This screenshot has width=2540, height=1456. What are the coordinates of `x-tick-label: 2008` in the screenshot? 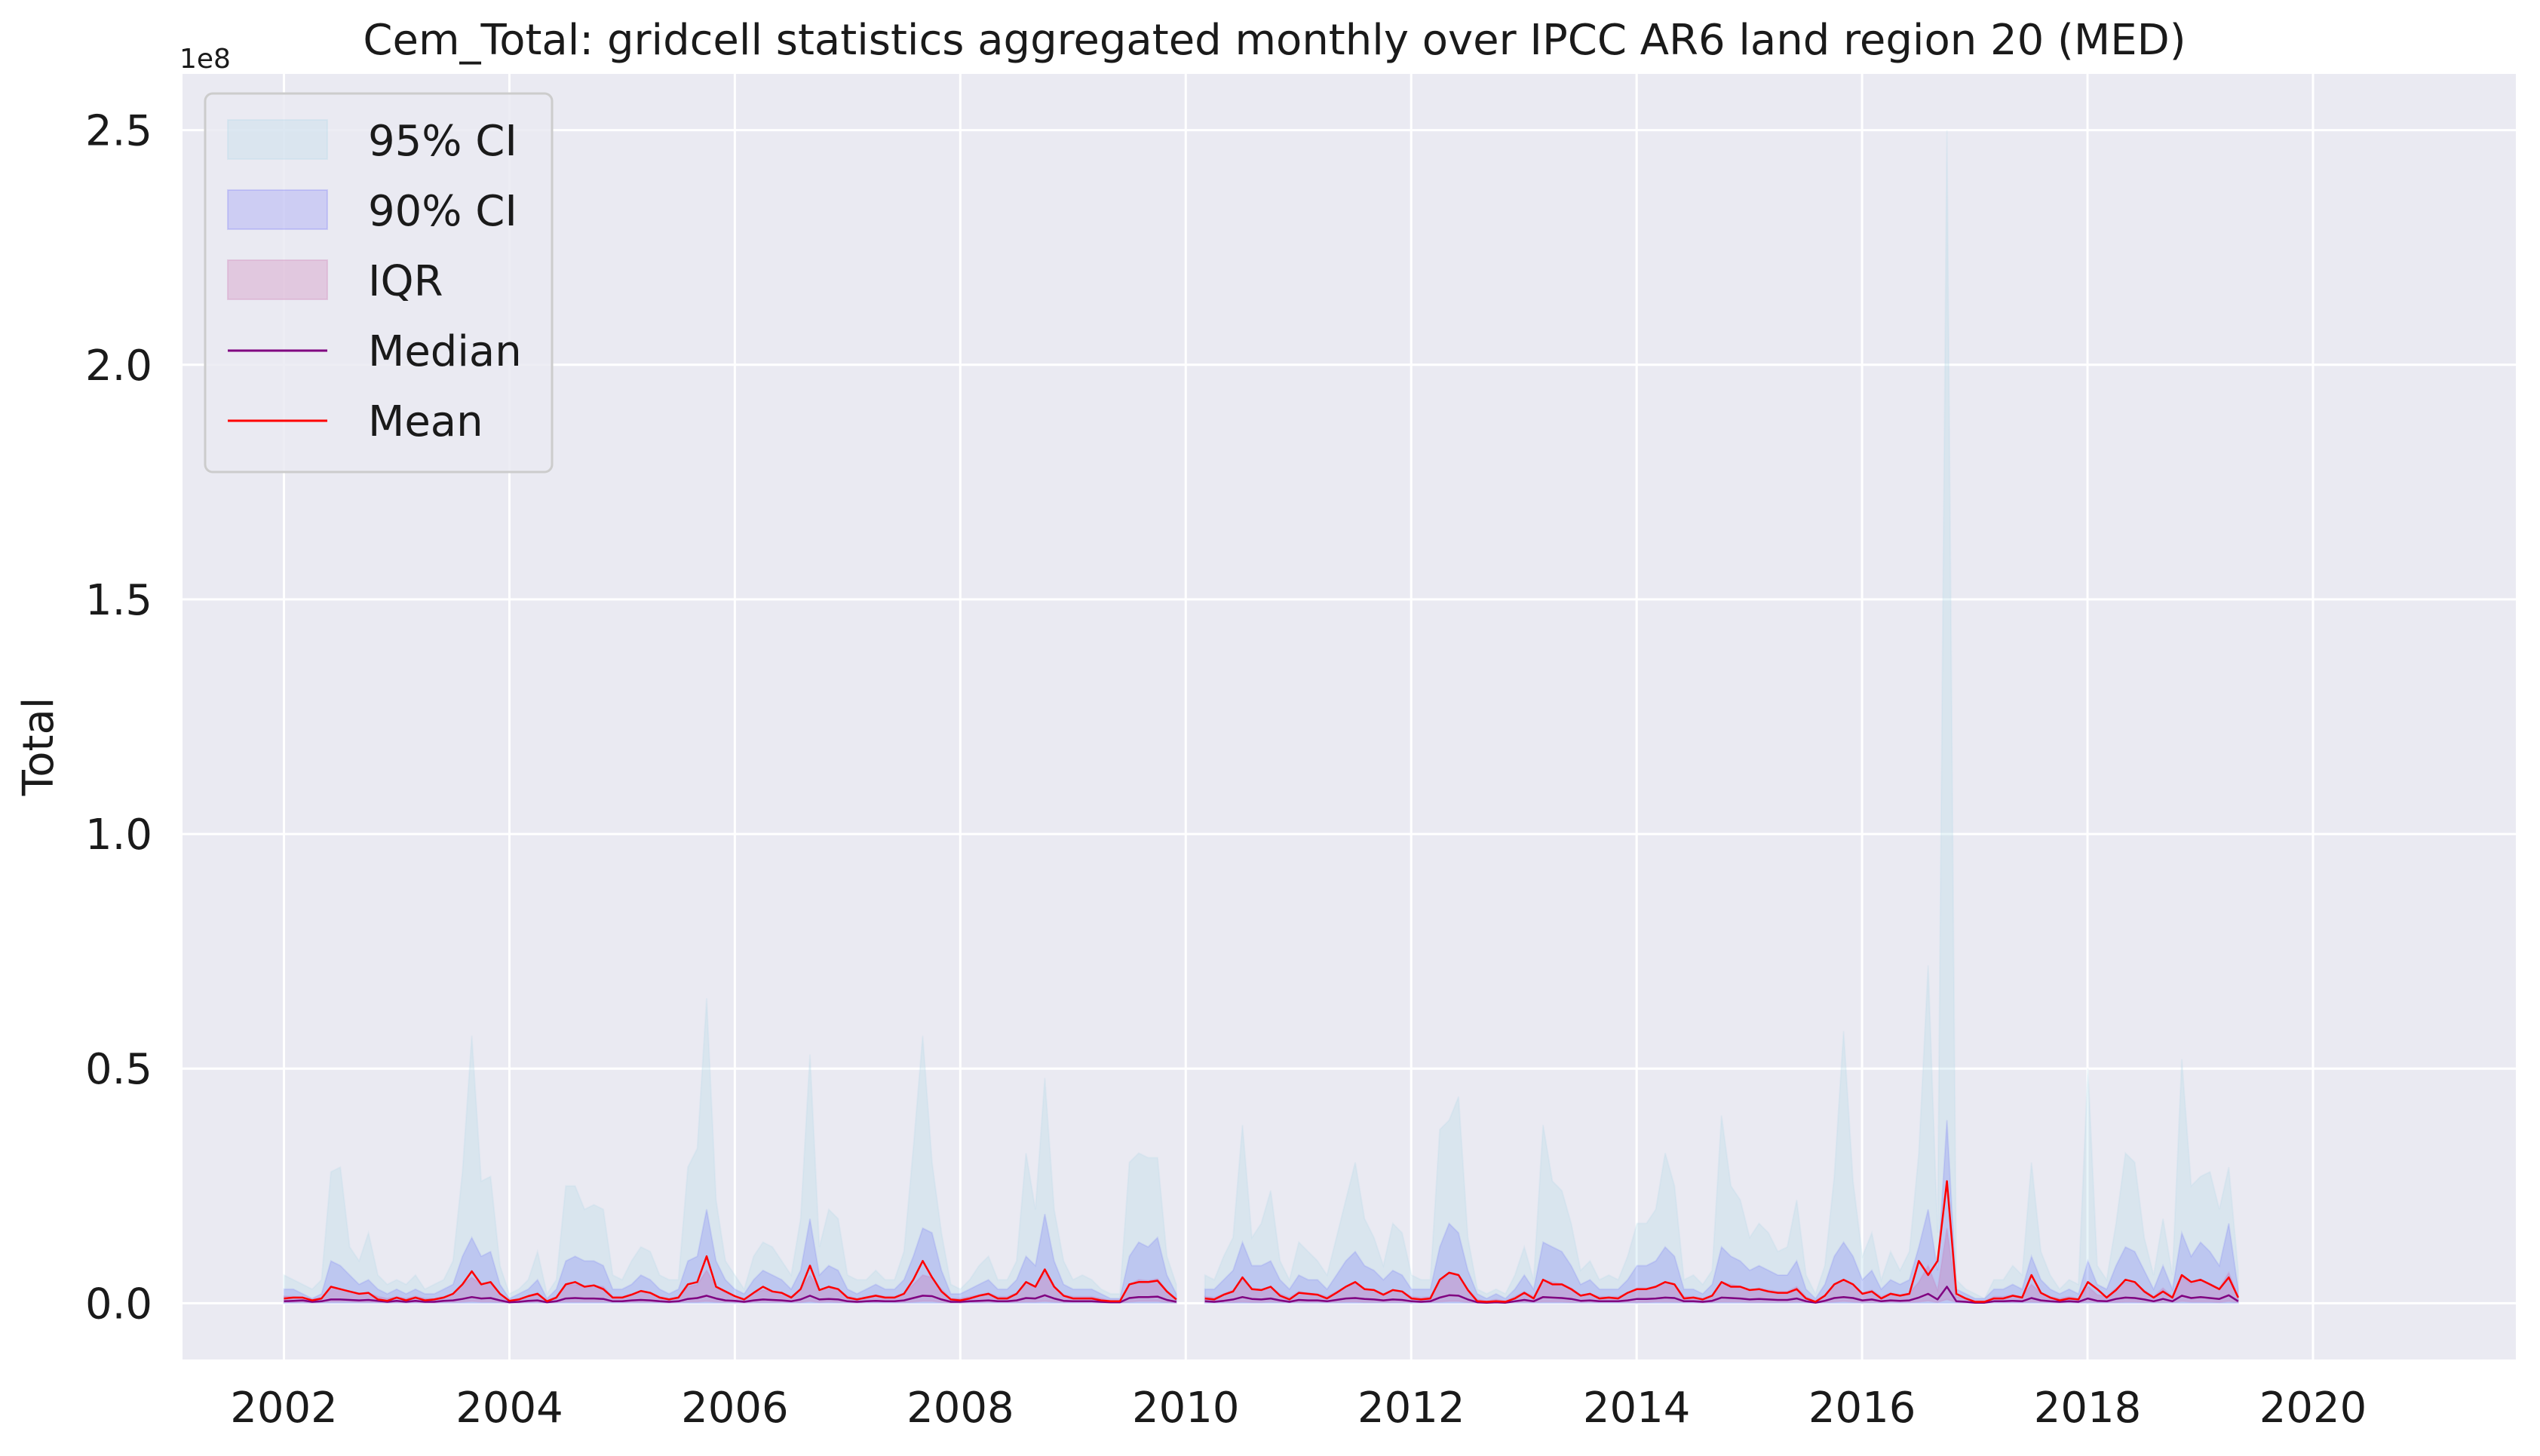 It's located at (960, 1408).